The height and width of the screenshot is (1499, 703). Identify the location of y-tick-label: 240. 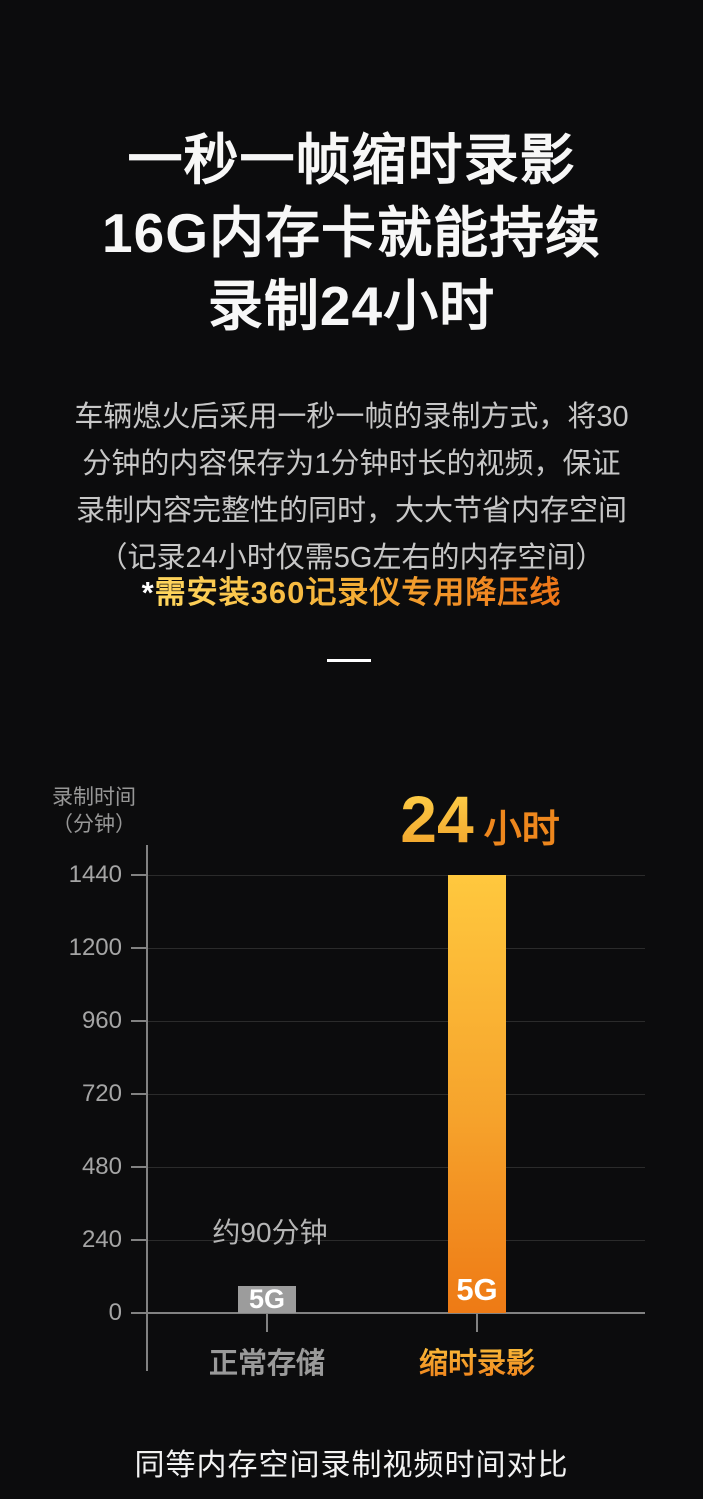
(101, 1239).